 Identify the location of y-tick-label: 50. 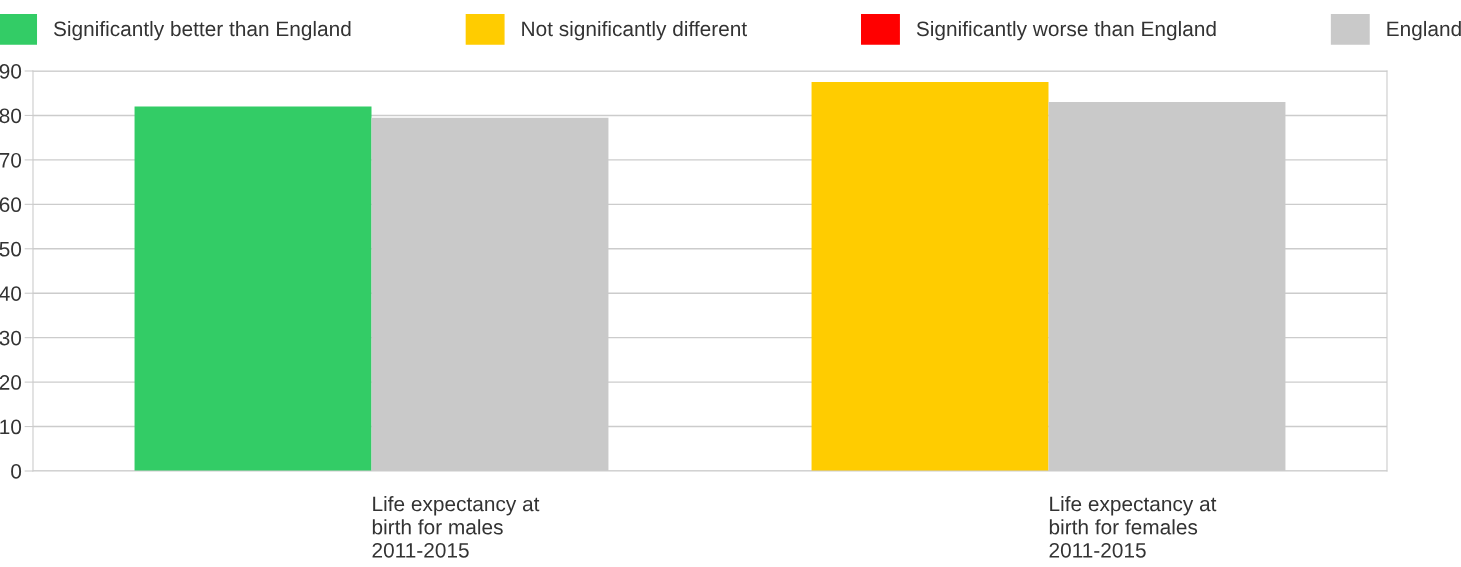
(11, 249).